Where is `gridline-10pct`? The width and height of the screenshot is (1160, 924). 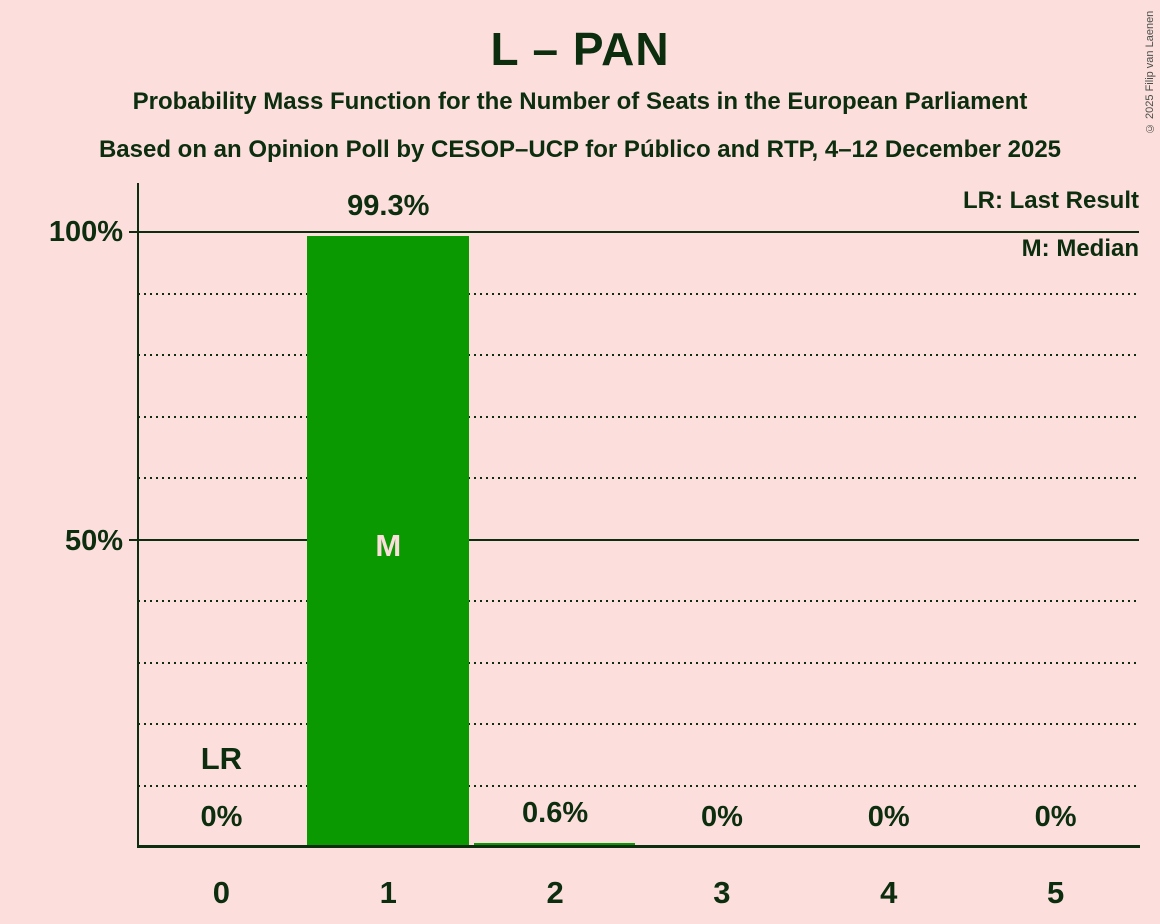 gridline-10pct is located at coordinates (638, 785).